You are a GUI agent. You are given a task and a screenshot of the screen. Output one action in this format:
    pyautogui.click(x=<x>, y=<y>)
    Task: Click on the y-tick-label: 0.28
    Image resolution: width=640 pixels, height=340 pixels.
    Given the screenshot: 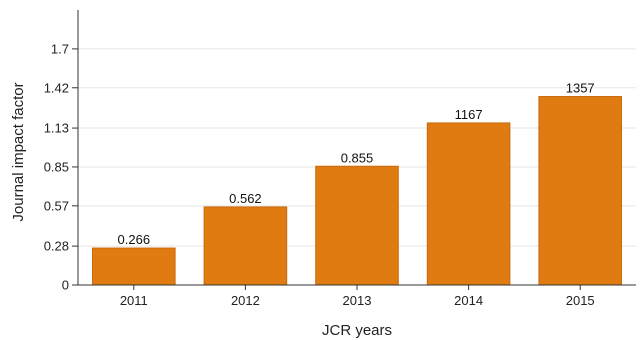 What is the action you would take?
    pyautogui.click(x=56, y=246)
    